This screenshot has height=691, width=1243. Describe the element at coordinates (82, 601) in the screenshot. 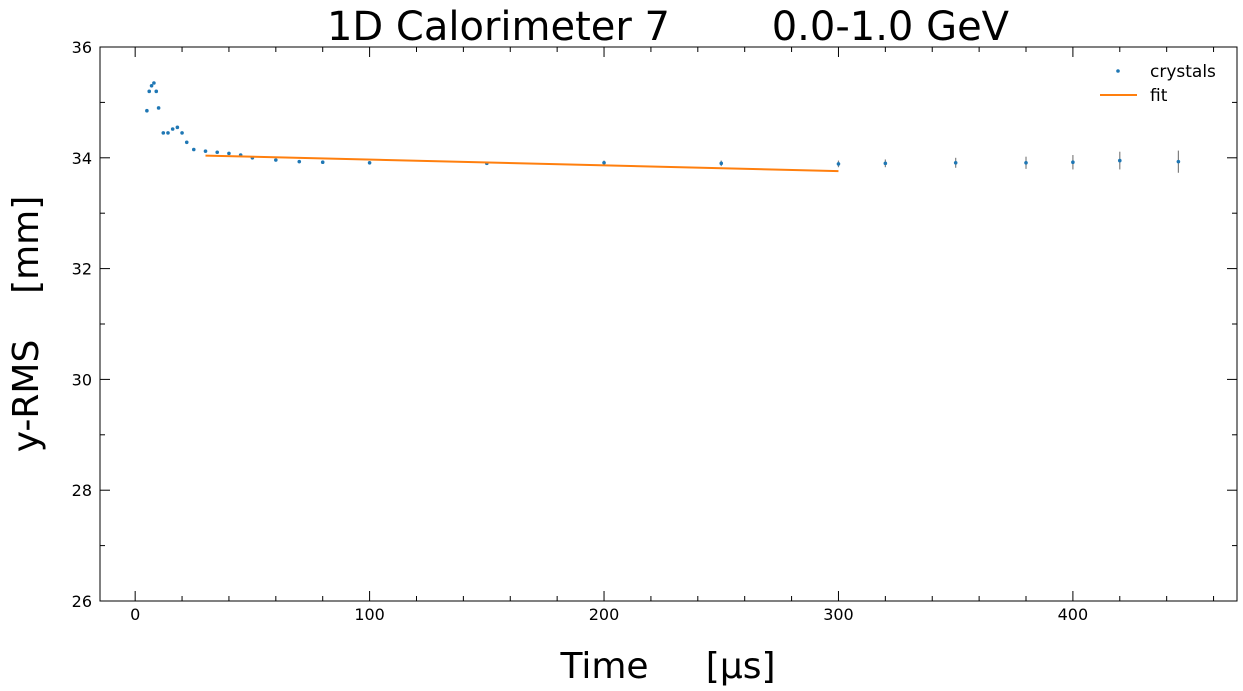

I see `y-tick-label: 26` at that location.